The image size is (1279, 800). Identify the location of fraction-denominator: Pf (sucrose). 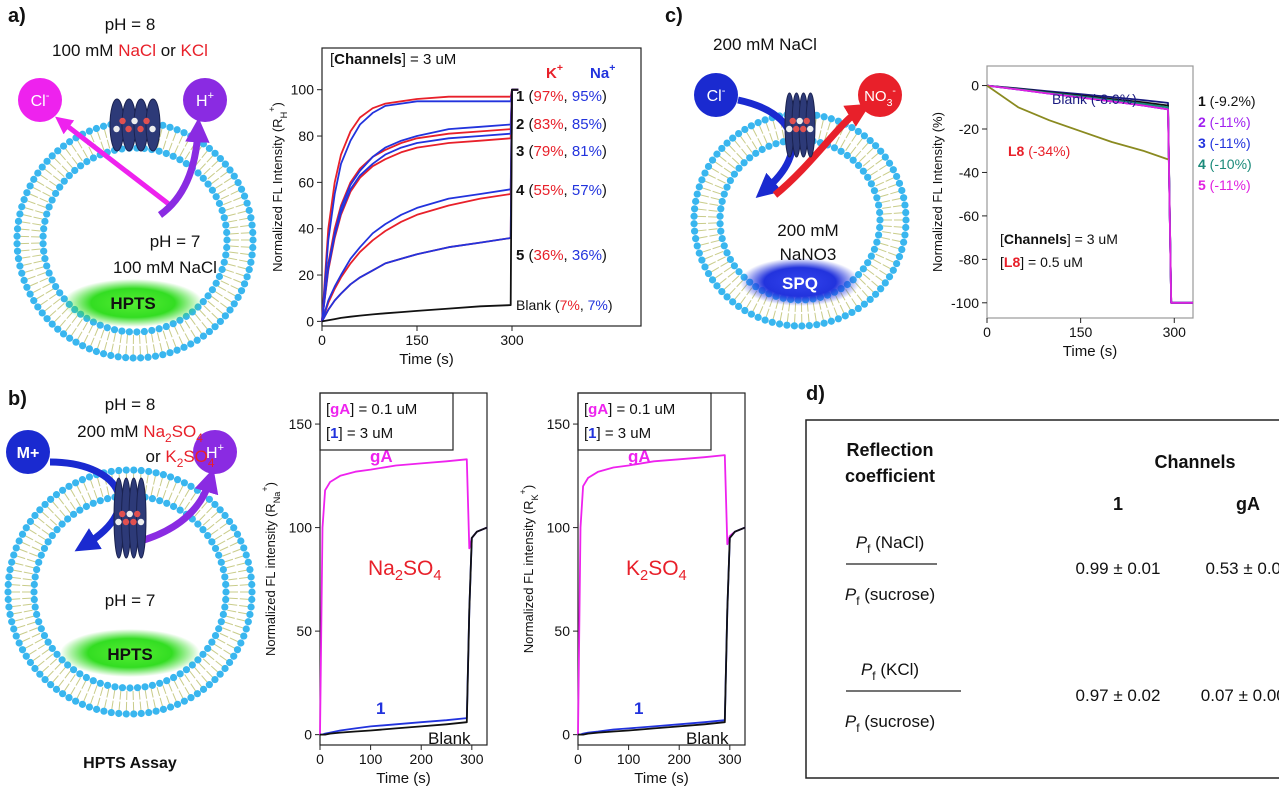
(890, 596).